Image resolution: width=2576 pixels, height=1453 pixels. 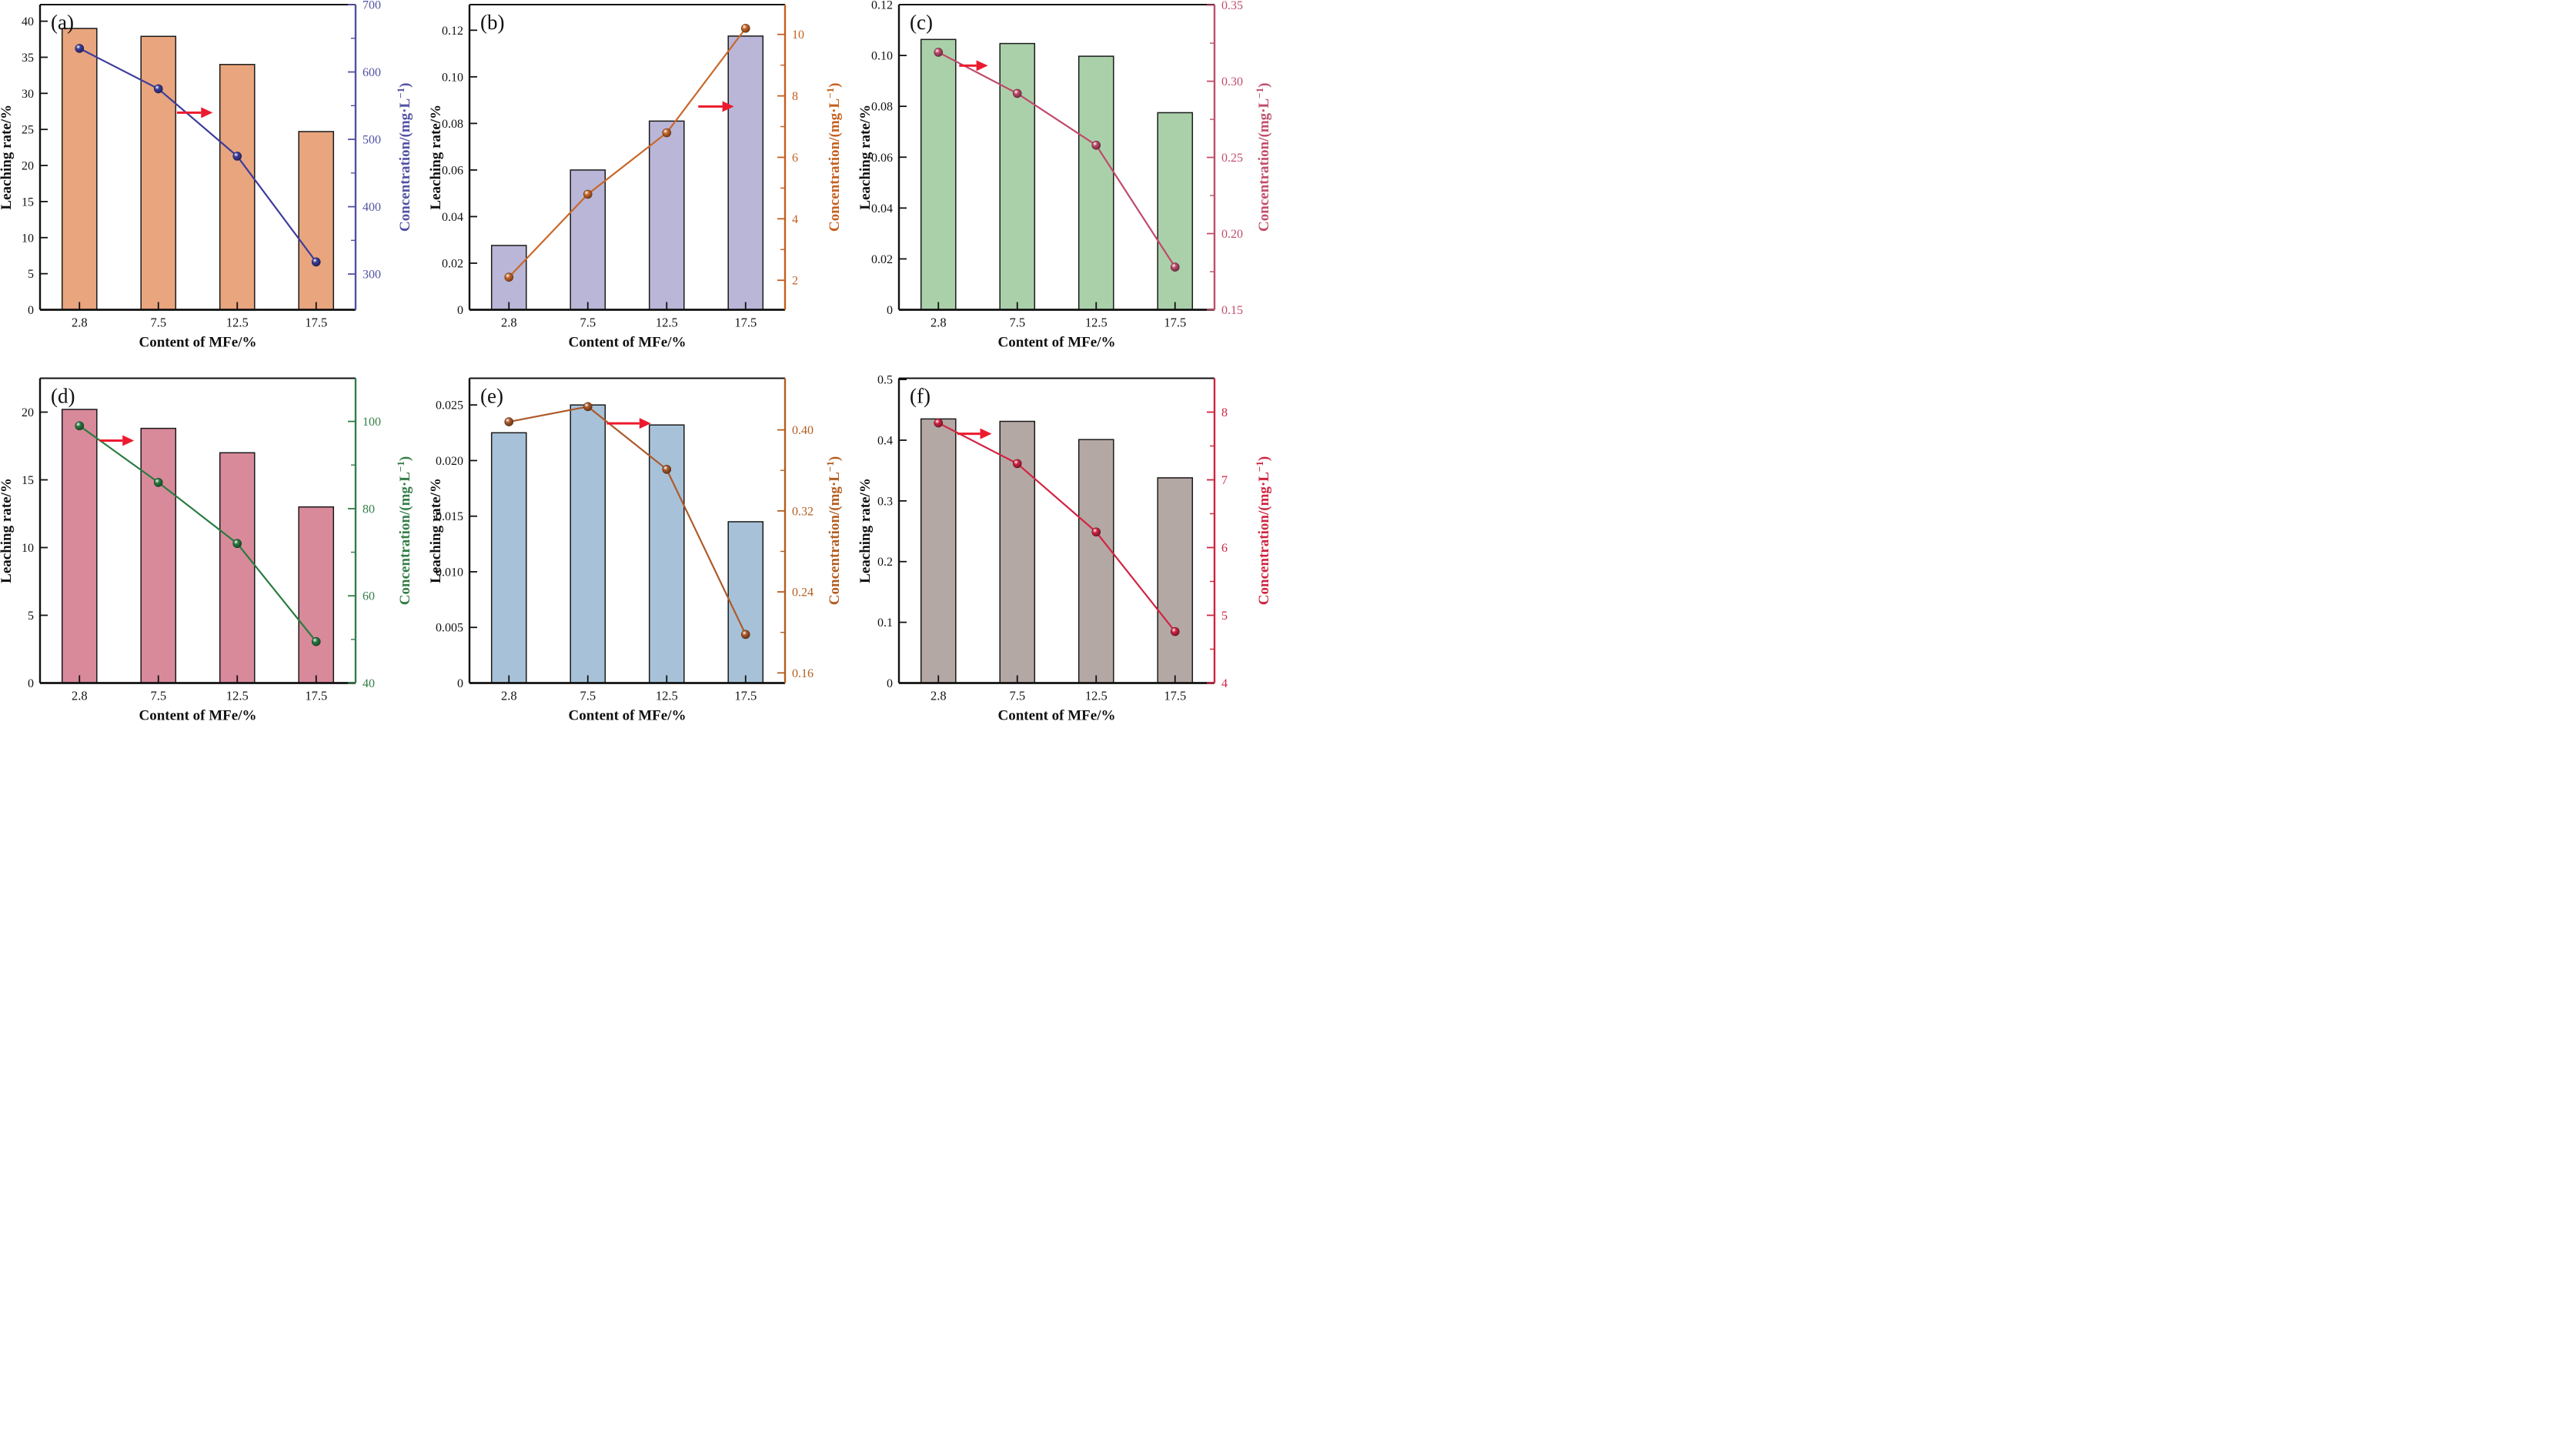 What do you see at coordinates (920, 396) in the screenshot?
I see `panel-label: (f)` at bounding box center [920, 396].